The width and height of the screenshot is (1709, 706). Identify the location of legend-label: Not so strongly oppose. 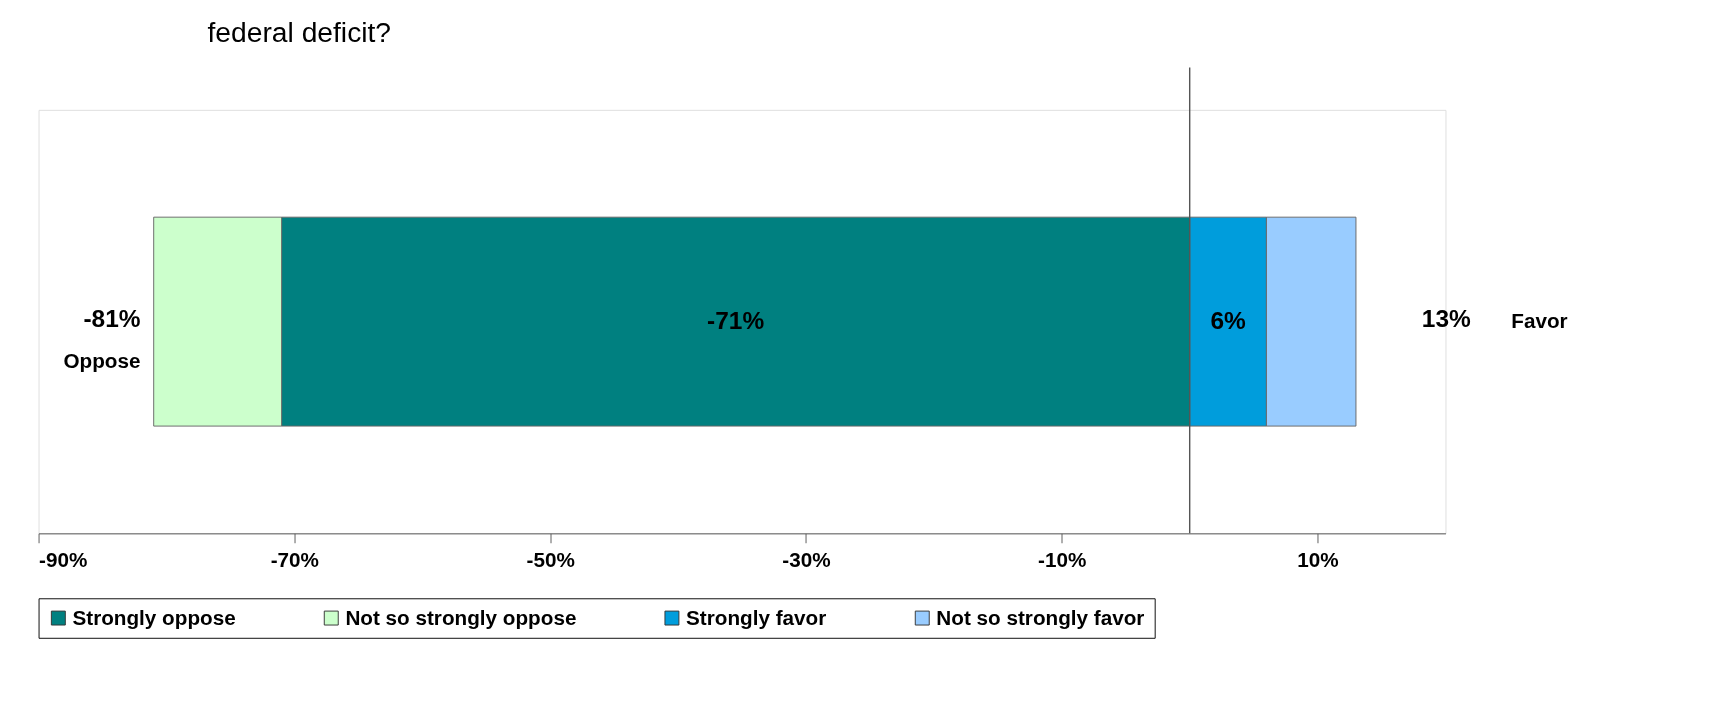
(461, 617).